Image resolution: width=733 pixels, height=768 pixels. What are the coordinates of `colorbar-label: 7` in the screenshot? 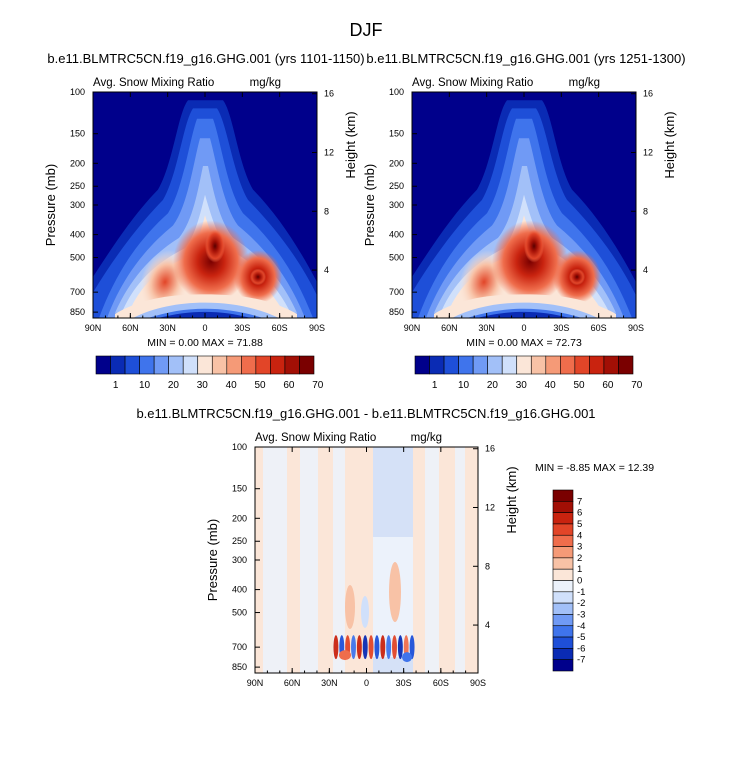 It's located at (579, 501).